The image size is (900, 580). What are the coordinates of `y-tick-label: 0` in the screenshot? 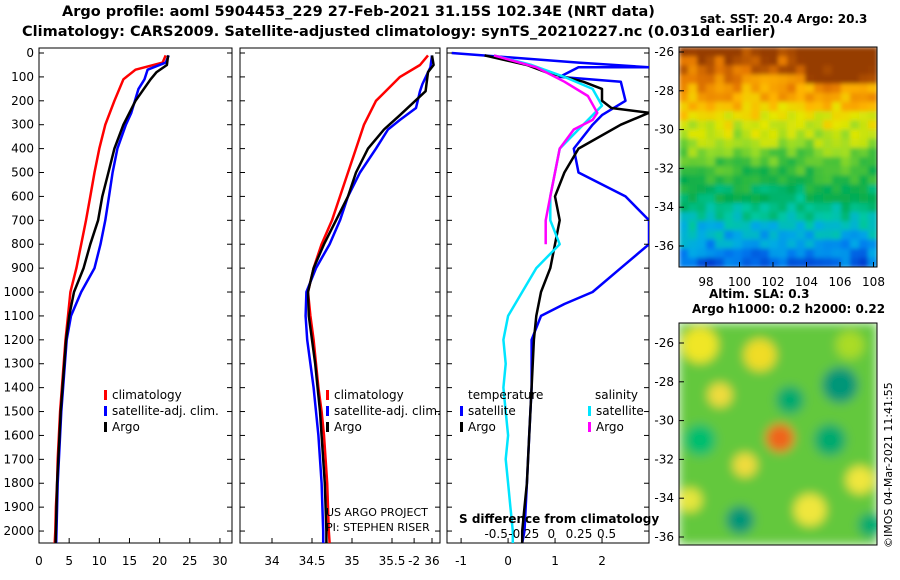 It's located at (30, 53).